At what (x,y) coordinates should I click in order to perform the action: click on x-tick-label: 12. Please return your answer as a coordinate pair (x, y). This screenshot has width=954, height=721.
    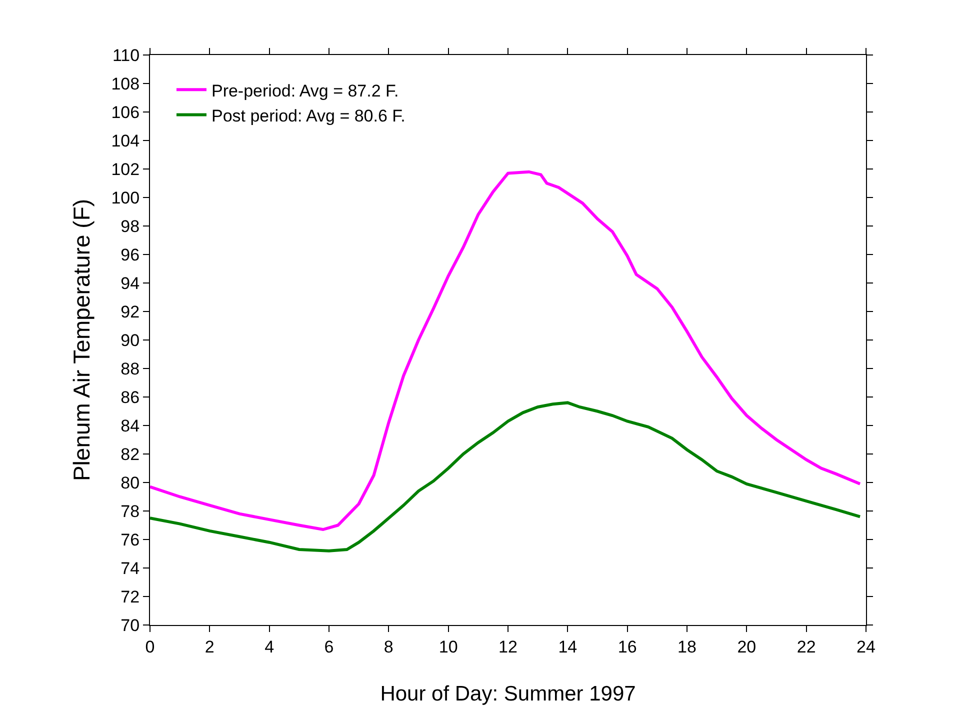
    Looking at the image, I should click on (508, 646).